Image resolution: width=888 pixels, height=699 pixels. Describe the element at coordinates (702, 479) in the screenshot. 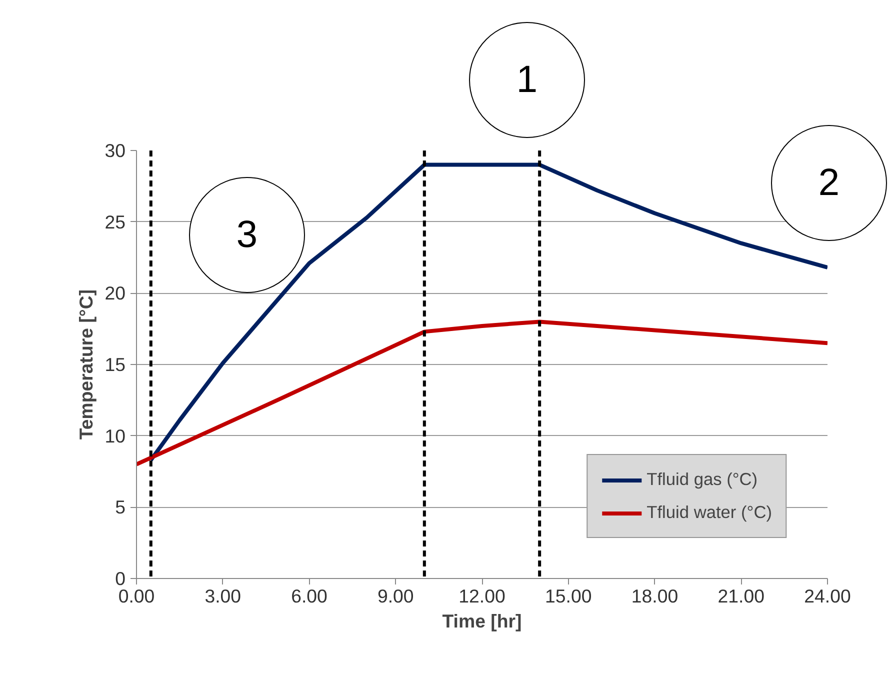

I see `legend-label: Tfluid gas (°C)` at that location.